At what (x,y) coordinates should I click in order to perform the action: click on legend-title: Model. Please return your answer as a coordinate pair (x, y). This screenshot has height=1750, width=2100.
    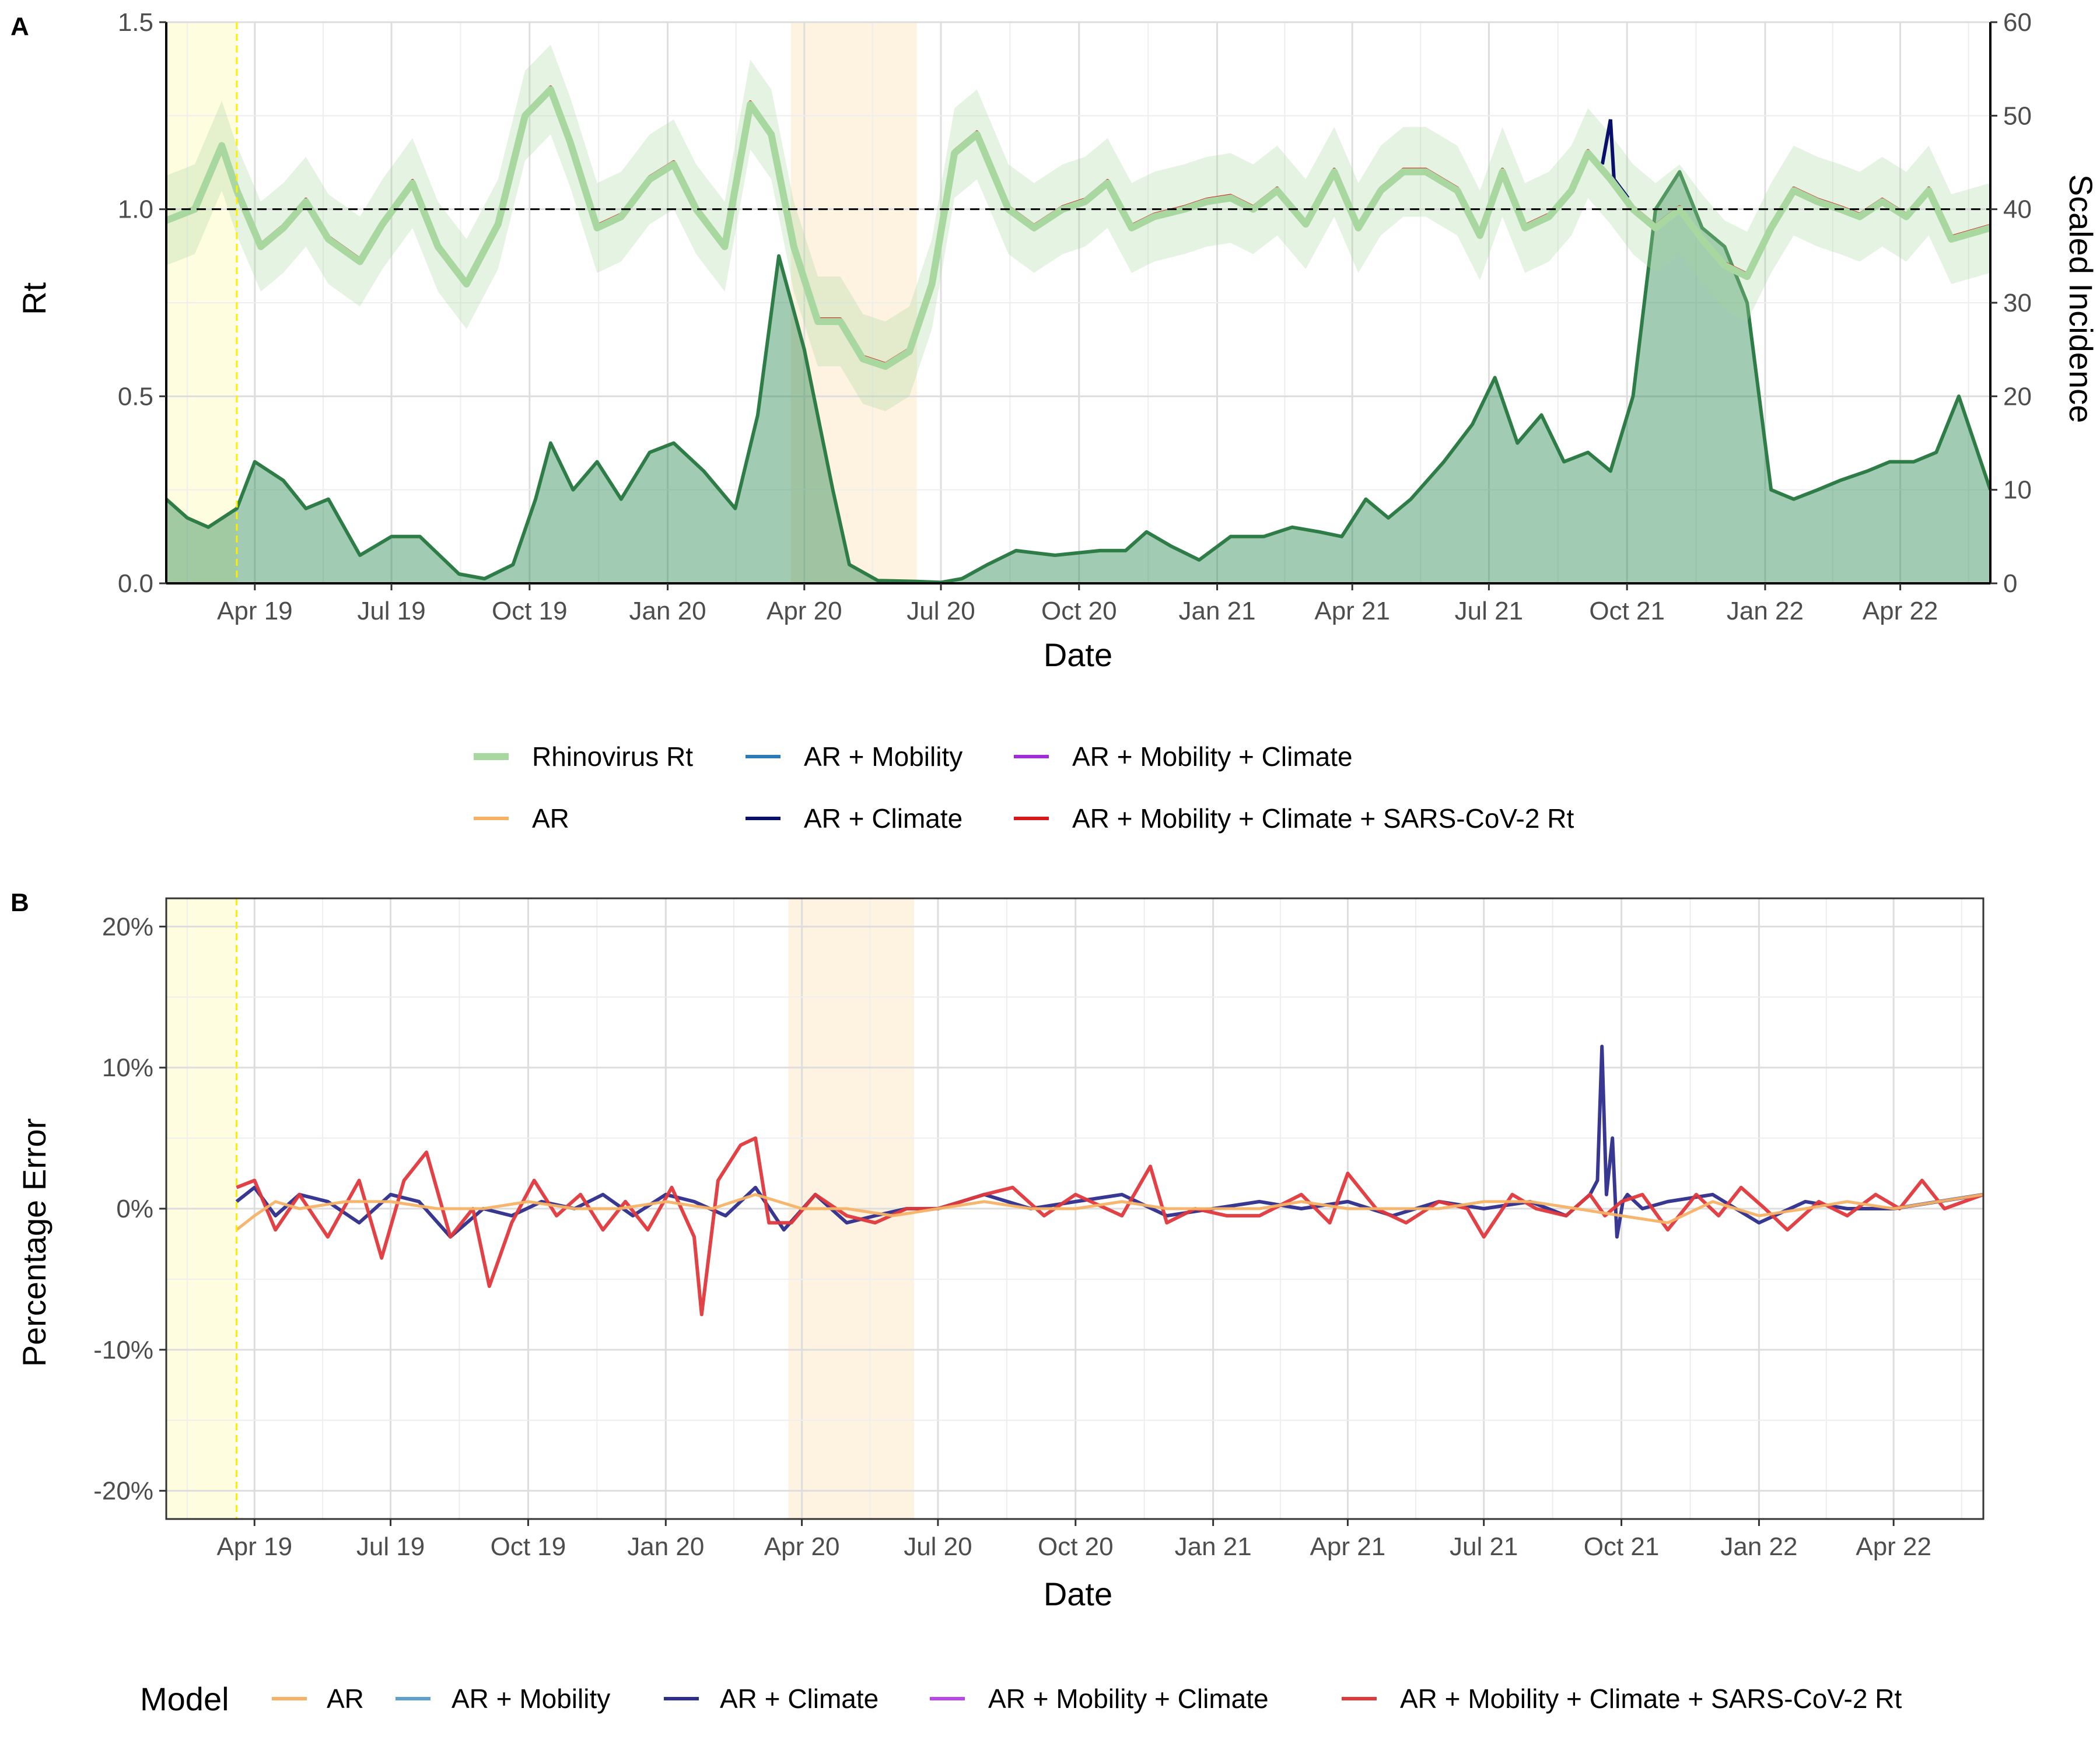
    Looking at the image, I should click on (184, 1699).